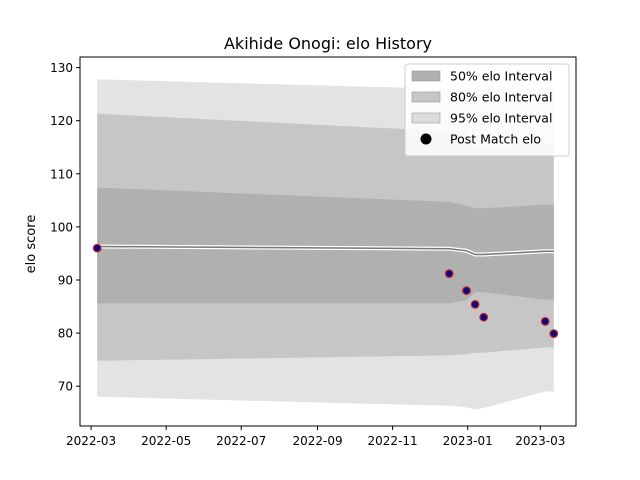 The image size is (640, 480). I want to click on y-tick-label: 70, so click(65, 387).